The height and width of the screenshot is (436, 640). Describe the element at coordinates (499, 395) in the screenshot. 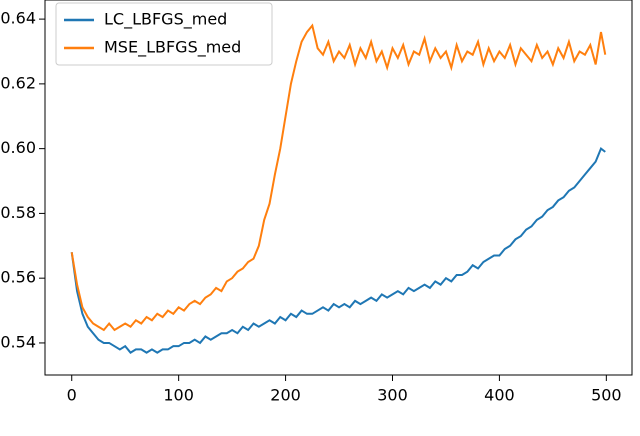

I see `x-tick-label: 400` at that location.